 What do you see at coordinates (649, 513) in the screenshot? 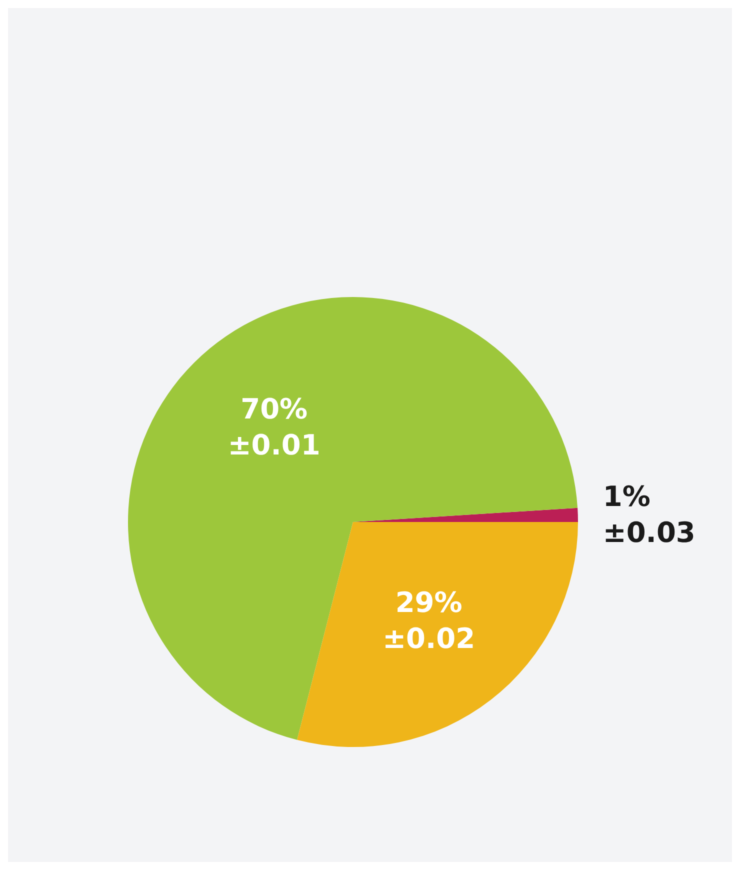
I see `data-label: 1% ±0.03` at bounding box center [649, 513].